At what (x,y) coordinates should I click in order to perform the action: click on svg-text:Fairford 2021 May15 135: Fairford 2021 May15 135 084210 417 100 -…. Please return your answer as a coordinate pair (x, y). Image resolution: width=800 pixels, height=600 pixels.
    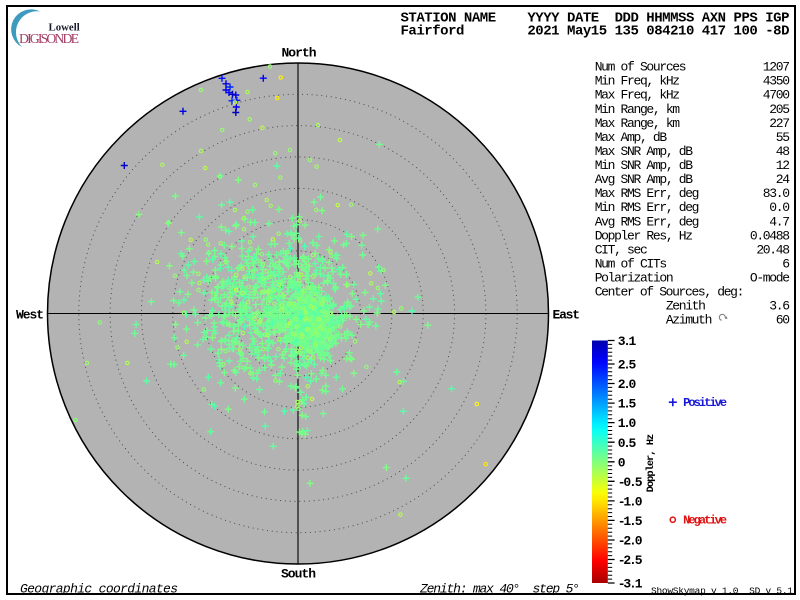
    Looking at the image, I should click on (595, 32).